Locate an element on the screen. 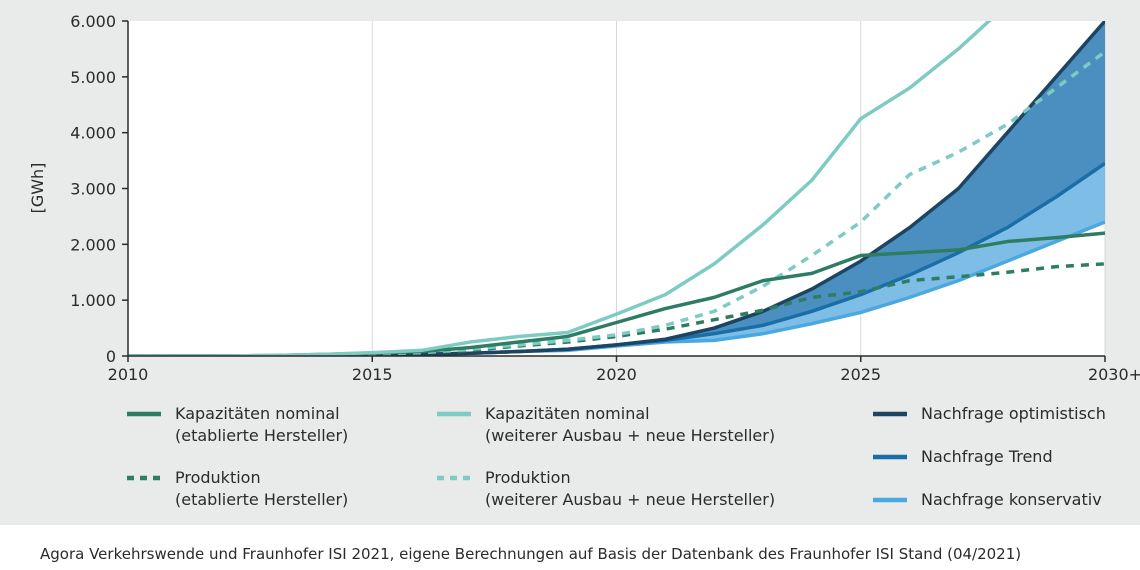  legend-item-produktion-etabliert: Produktion (etablierte Hersteller) is located at coordinates (237, 489).